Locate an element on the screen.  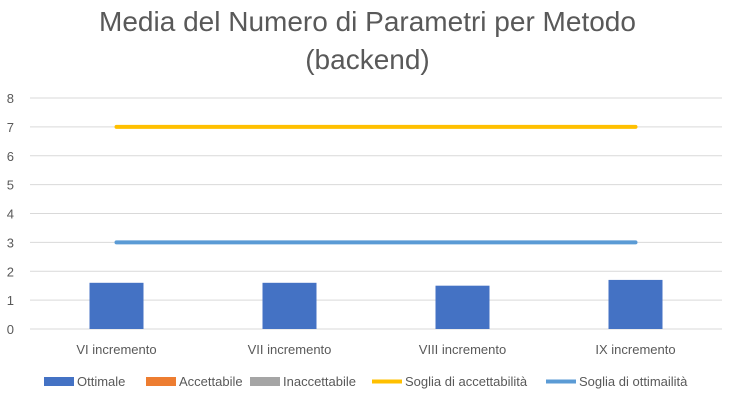
legend-label-3: Soglia di accettabilità is located at coordinates (466, 381).